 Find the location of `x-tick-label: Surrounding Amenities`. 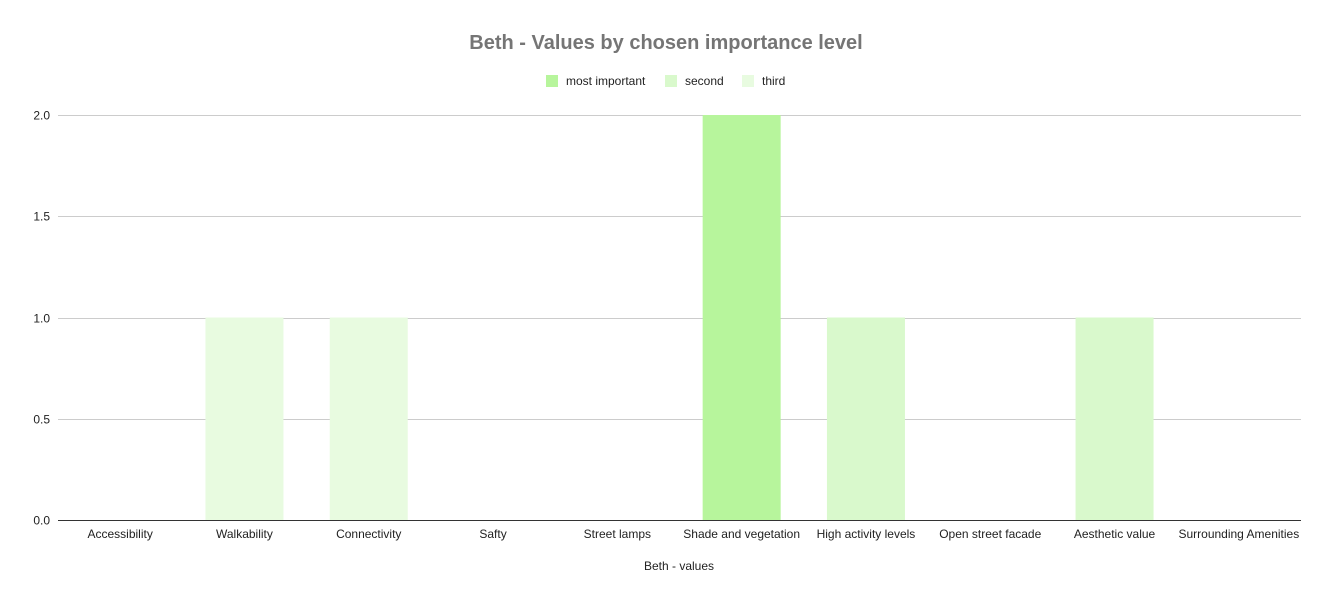

x-tick-label: Surrounding Amenities is located at coordinates (1238, 534).